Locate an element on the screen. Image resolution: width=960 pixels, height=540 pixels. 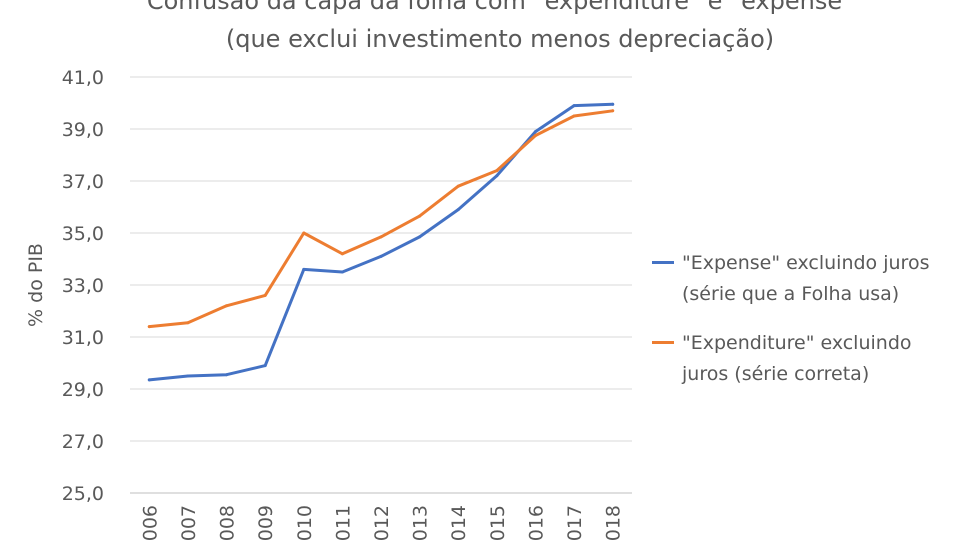
x-tick-label: 2014 is located at coordinates (459, 522).